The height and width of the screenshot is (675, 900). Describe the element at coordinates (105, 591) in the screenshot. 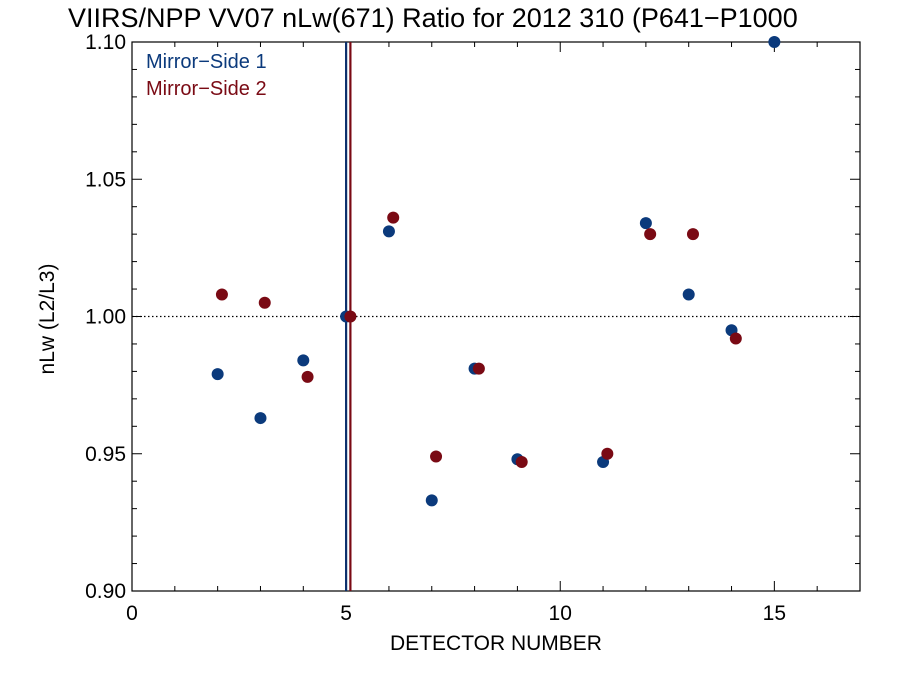

I see `y-tick-label: 0.90` at that location.